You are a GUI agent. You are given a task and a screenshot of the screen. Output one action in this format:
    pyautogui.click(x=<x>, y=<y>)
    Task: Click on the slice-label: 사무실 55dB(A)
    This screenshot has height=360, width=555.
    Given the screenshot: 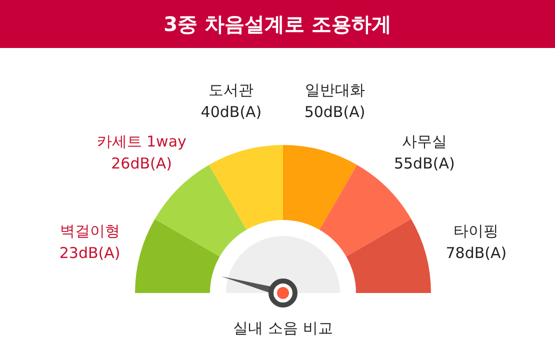 What is the action you would take?
    pyautogui.click(x=424, y=152)
    